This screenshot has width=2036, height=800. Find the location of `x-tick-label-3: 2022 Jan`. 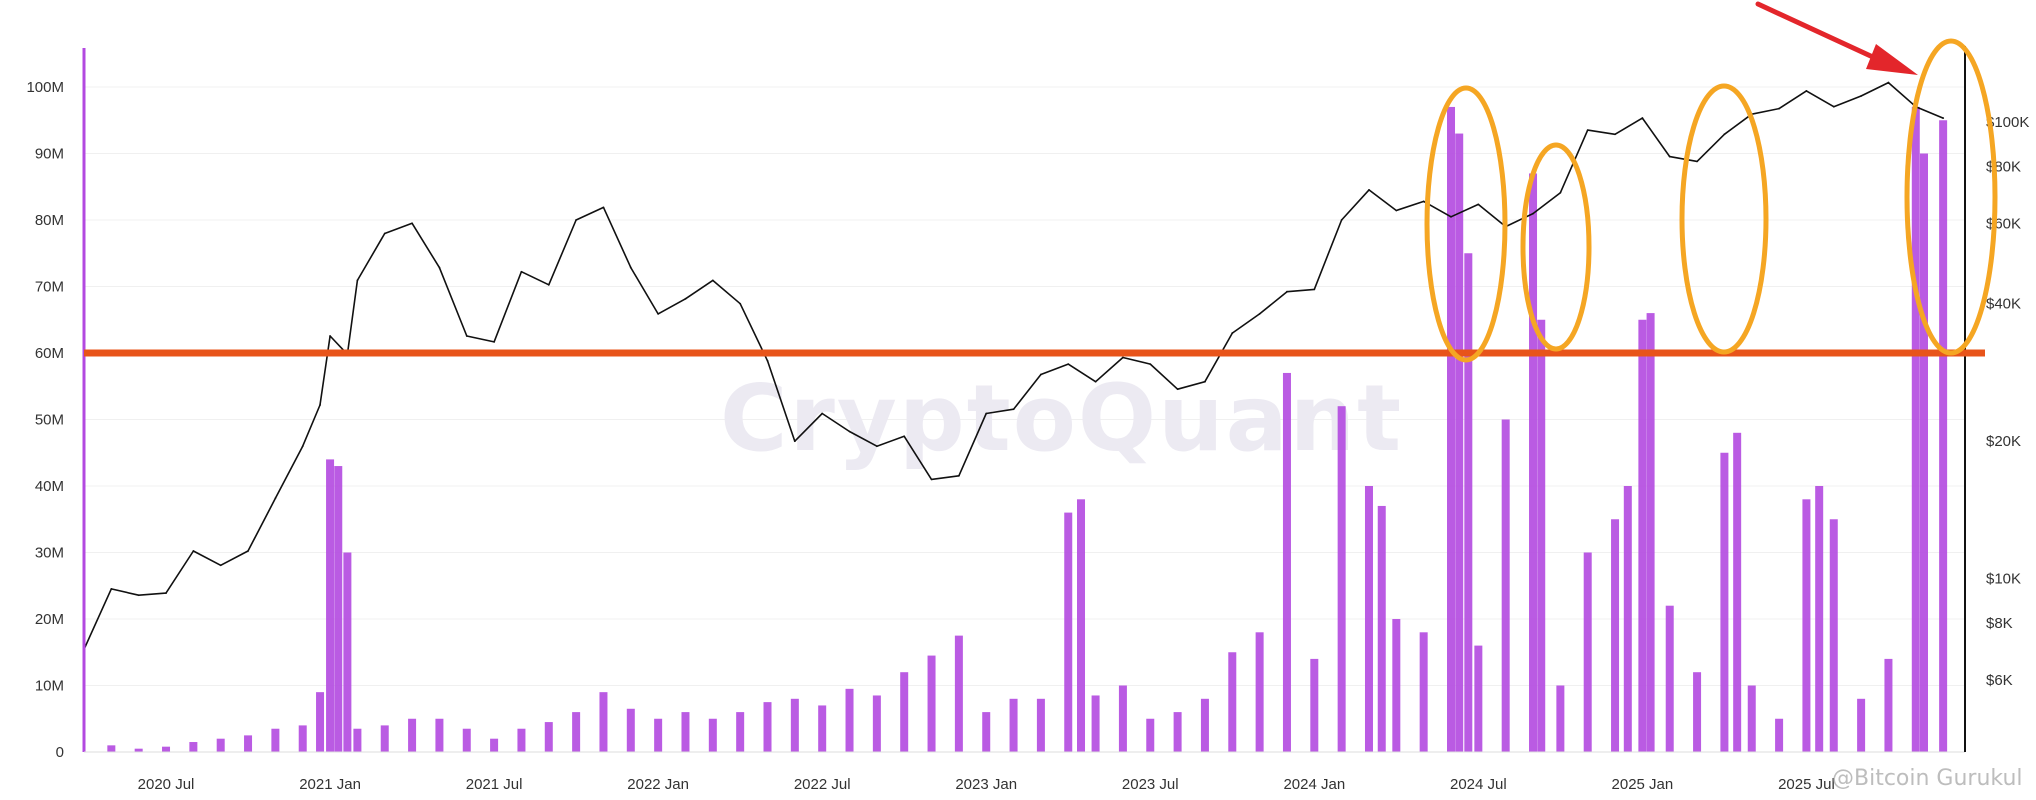

x-tick-label-3: 2022 Jan is located at coordinates (658, 784).